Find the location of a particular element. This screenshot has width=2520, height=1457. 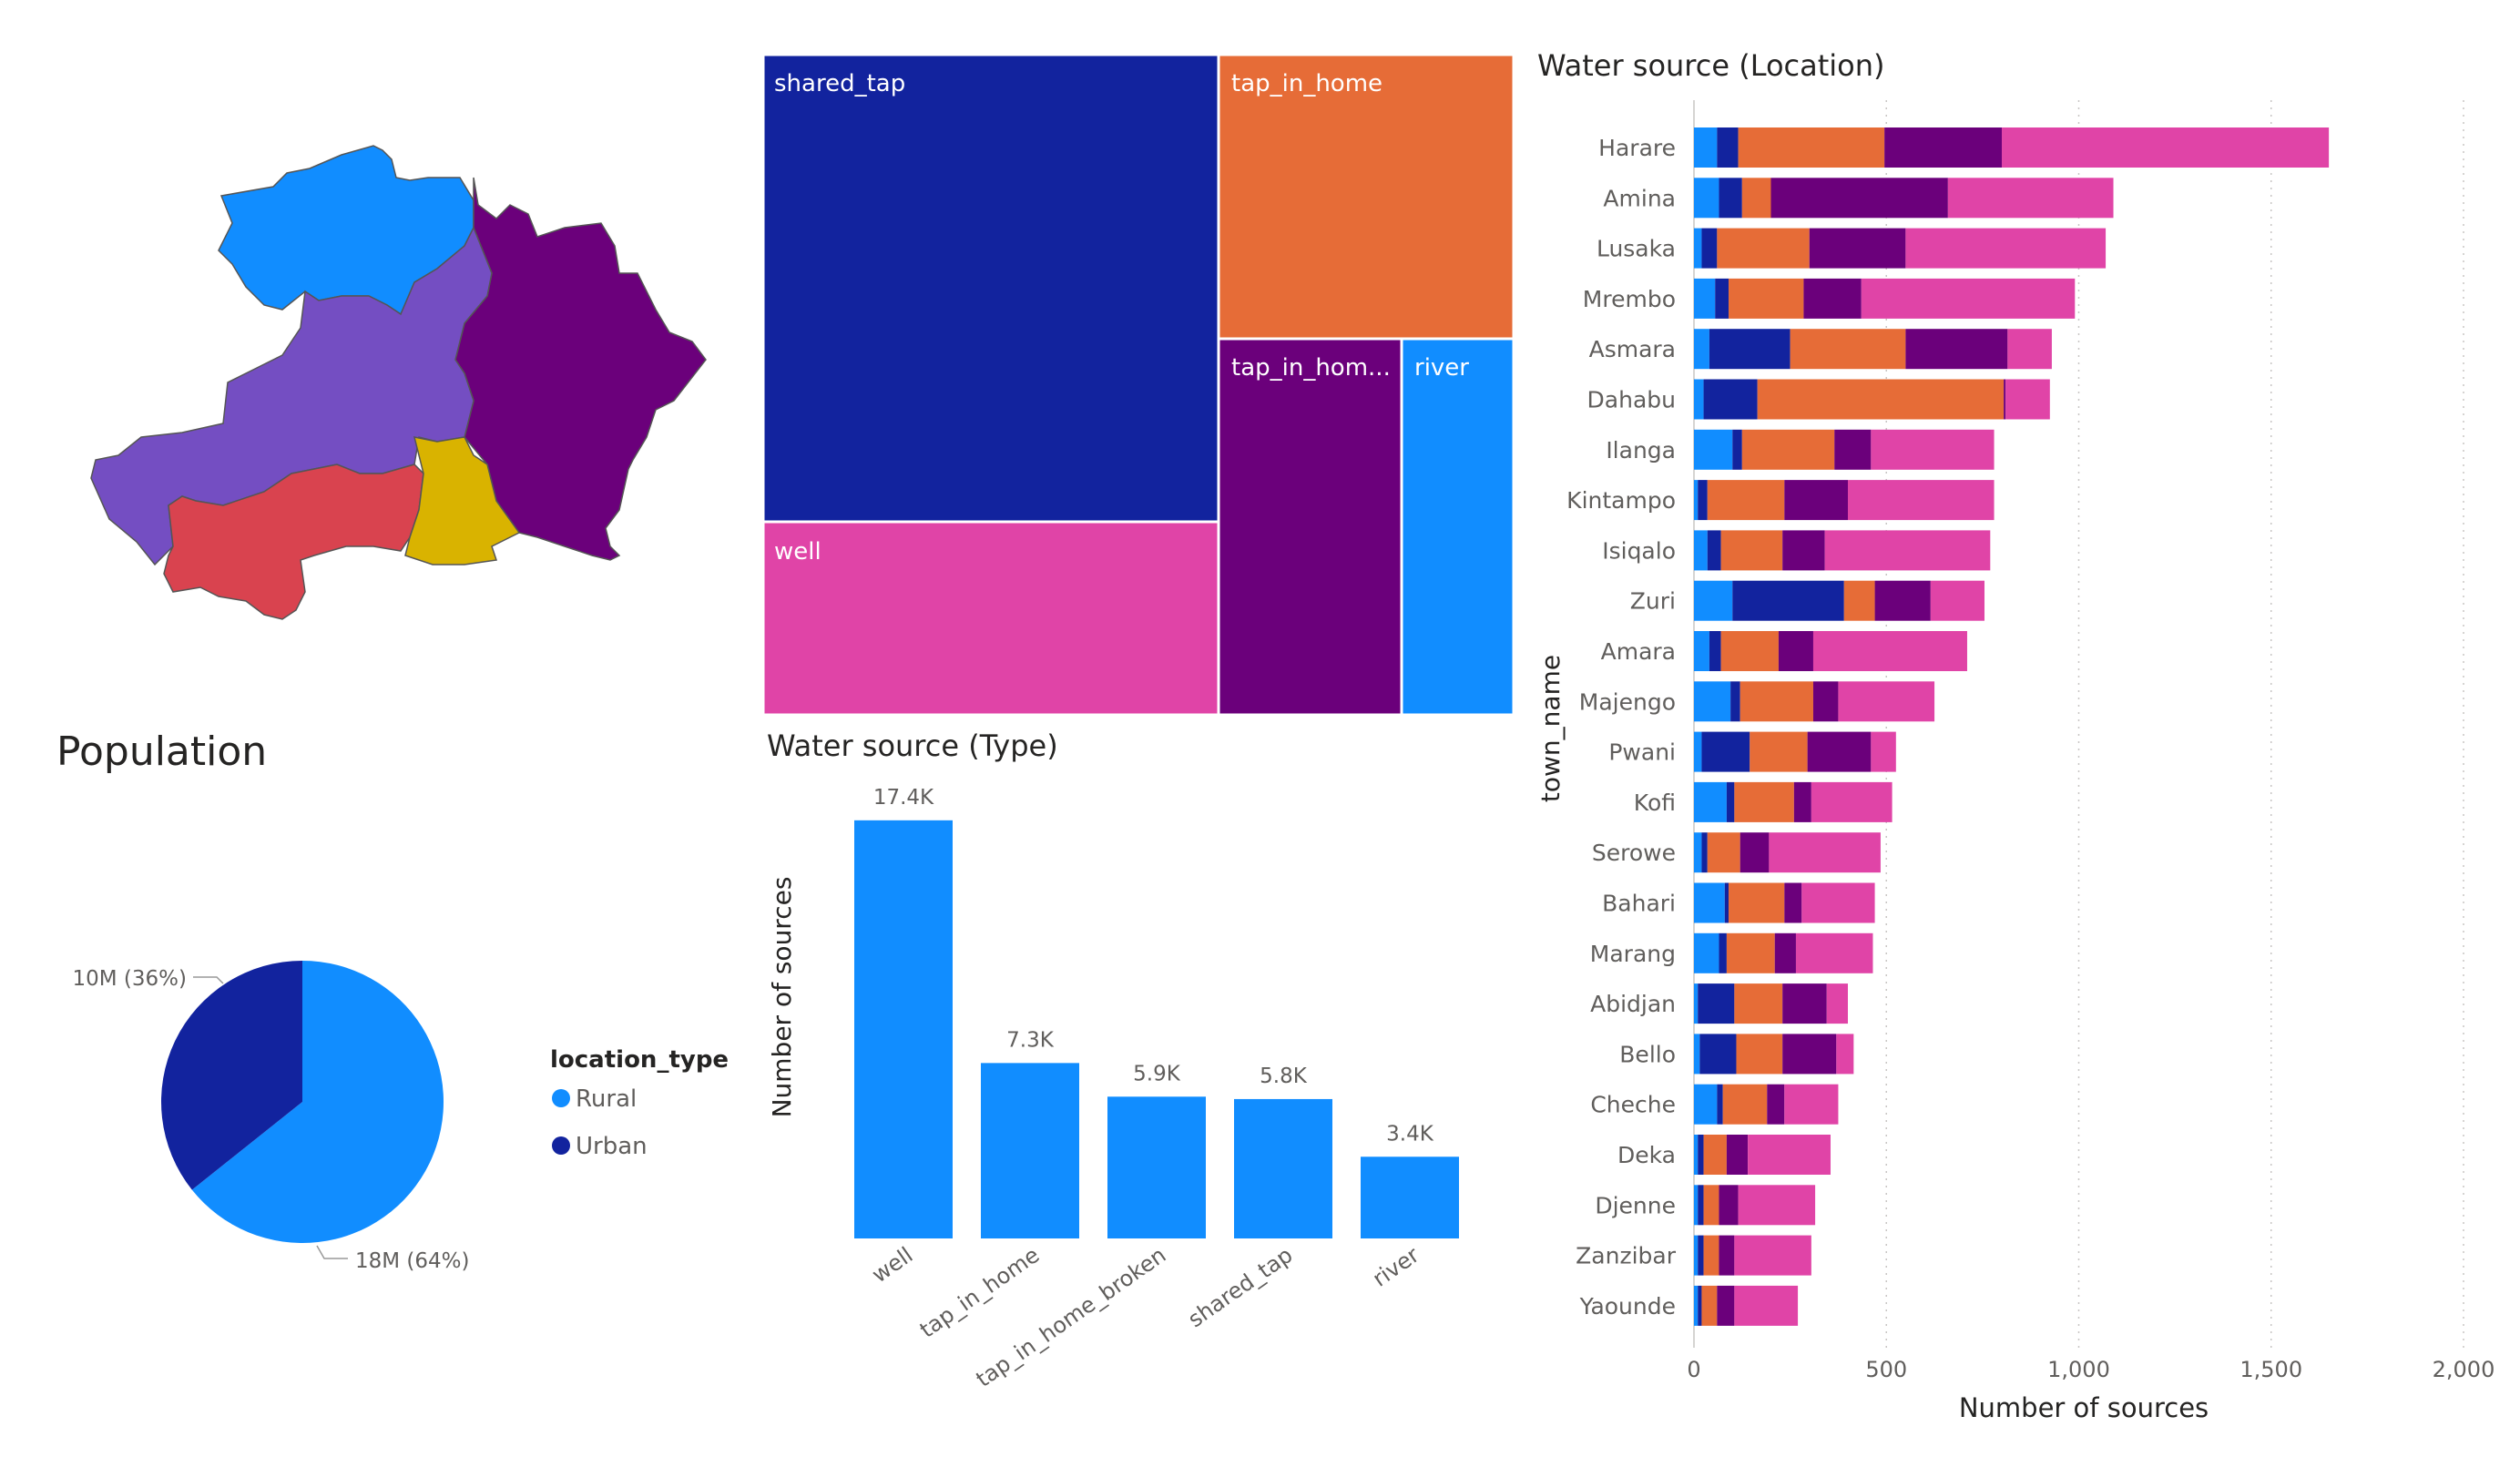

legend-label-urban: Urban is located at coordinates (612, 1147).